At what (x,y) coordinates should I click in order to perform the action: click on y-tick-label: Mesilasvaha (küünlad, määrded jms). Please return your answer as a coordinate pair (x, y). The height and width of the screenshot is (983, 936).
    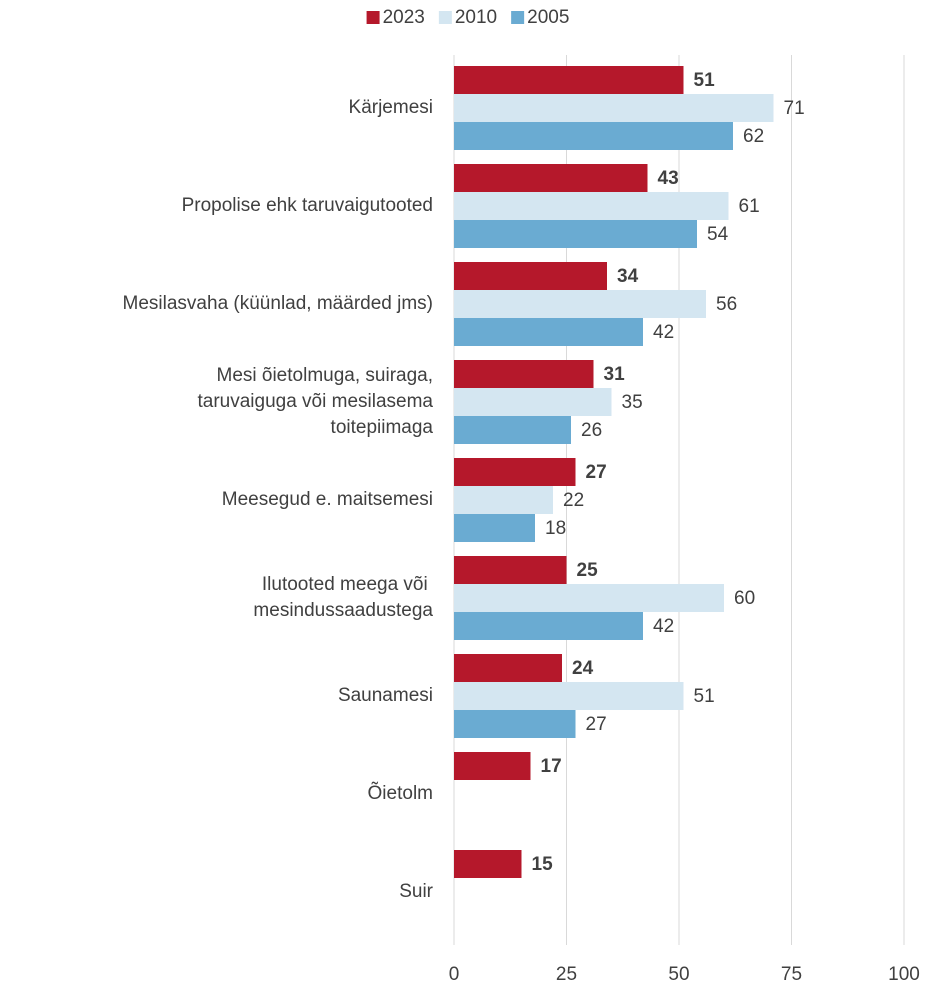
    Looking at the image, I should click on (278, 303).